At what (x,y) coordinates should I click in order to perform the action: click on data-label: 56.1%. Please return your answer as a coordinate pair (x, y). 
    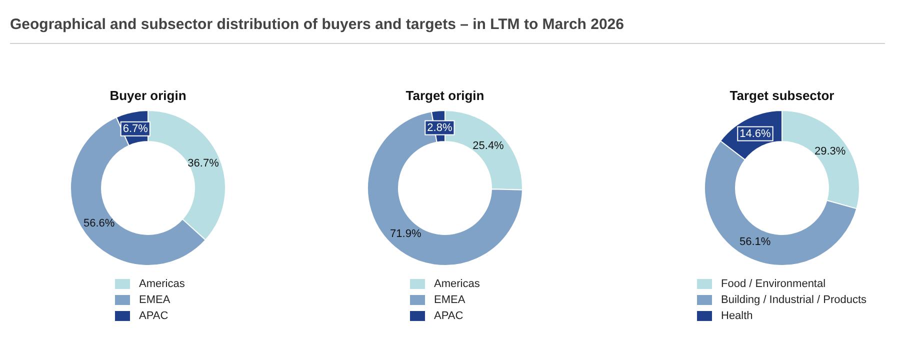
    Looking at the image, I should click on (755, 242).